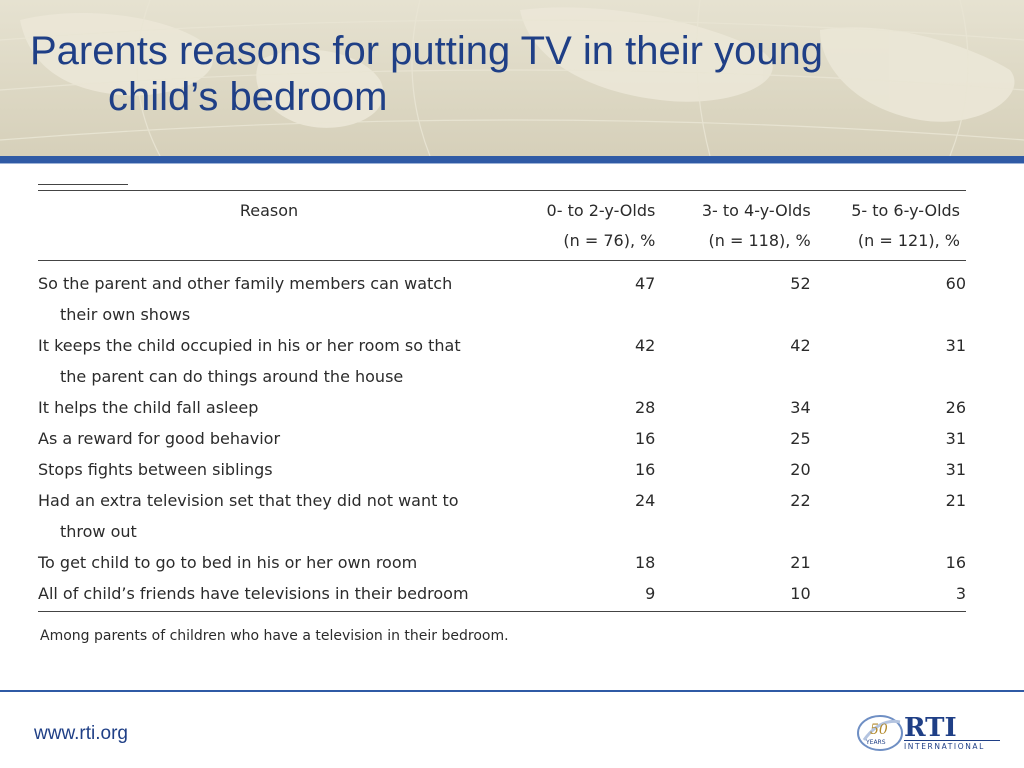 The width and height of the screenshot is (1024, 768). What do you see at coordinates (645, 283) in the screenshot?
I see `value-age-0-2: 47` at bounding box center [645, 283].